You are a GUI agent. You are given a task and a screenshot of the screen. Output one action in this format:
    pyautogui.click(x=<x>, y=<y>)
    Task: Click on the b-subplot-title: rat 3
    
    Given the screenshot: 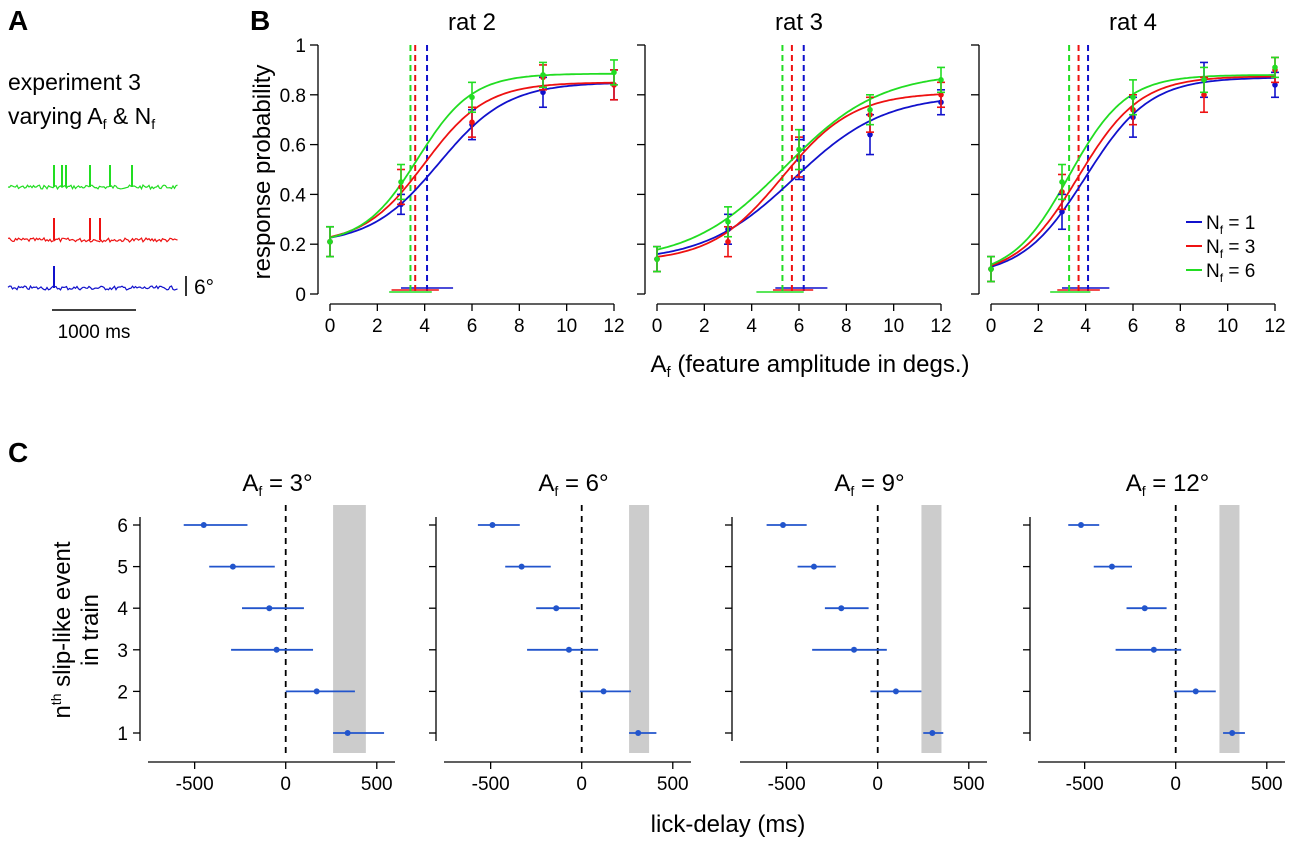 What is the action you would take?
    pyautogui.click(x=799, y=22)
    